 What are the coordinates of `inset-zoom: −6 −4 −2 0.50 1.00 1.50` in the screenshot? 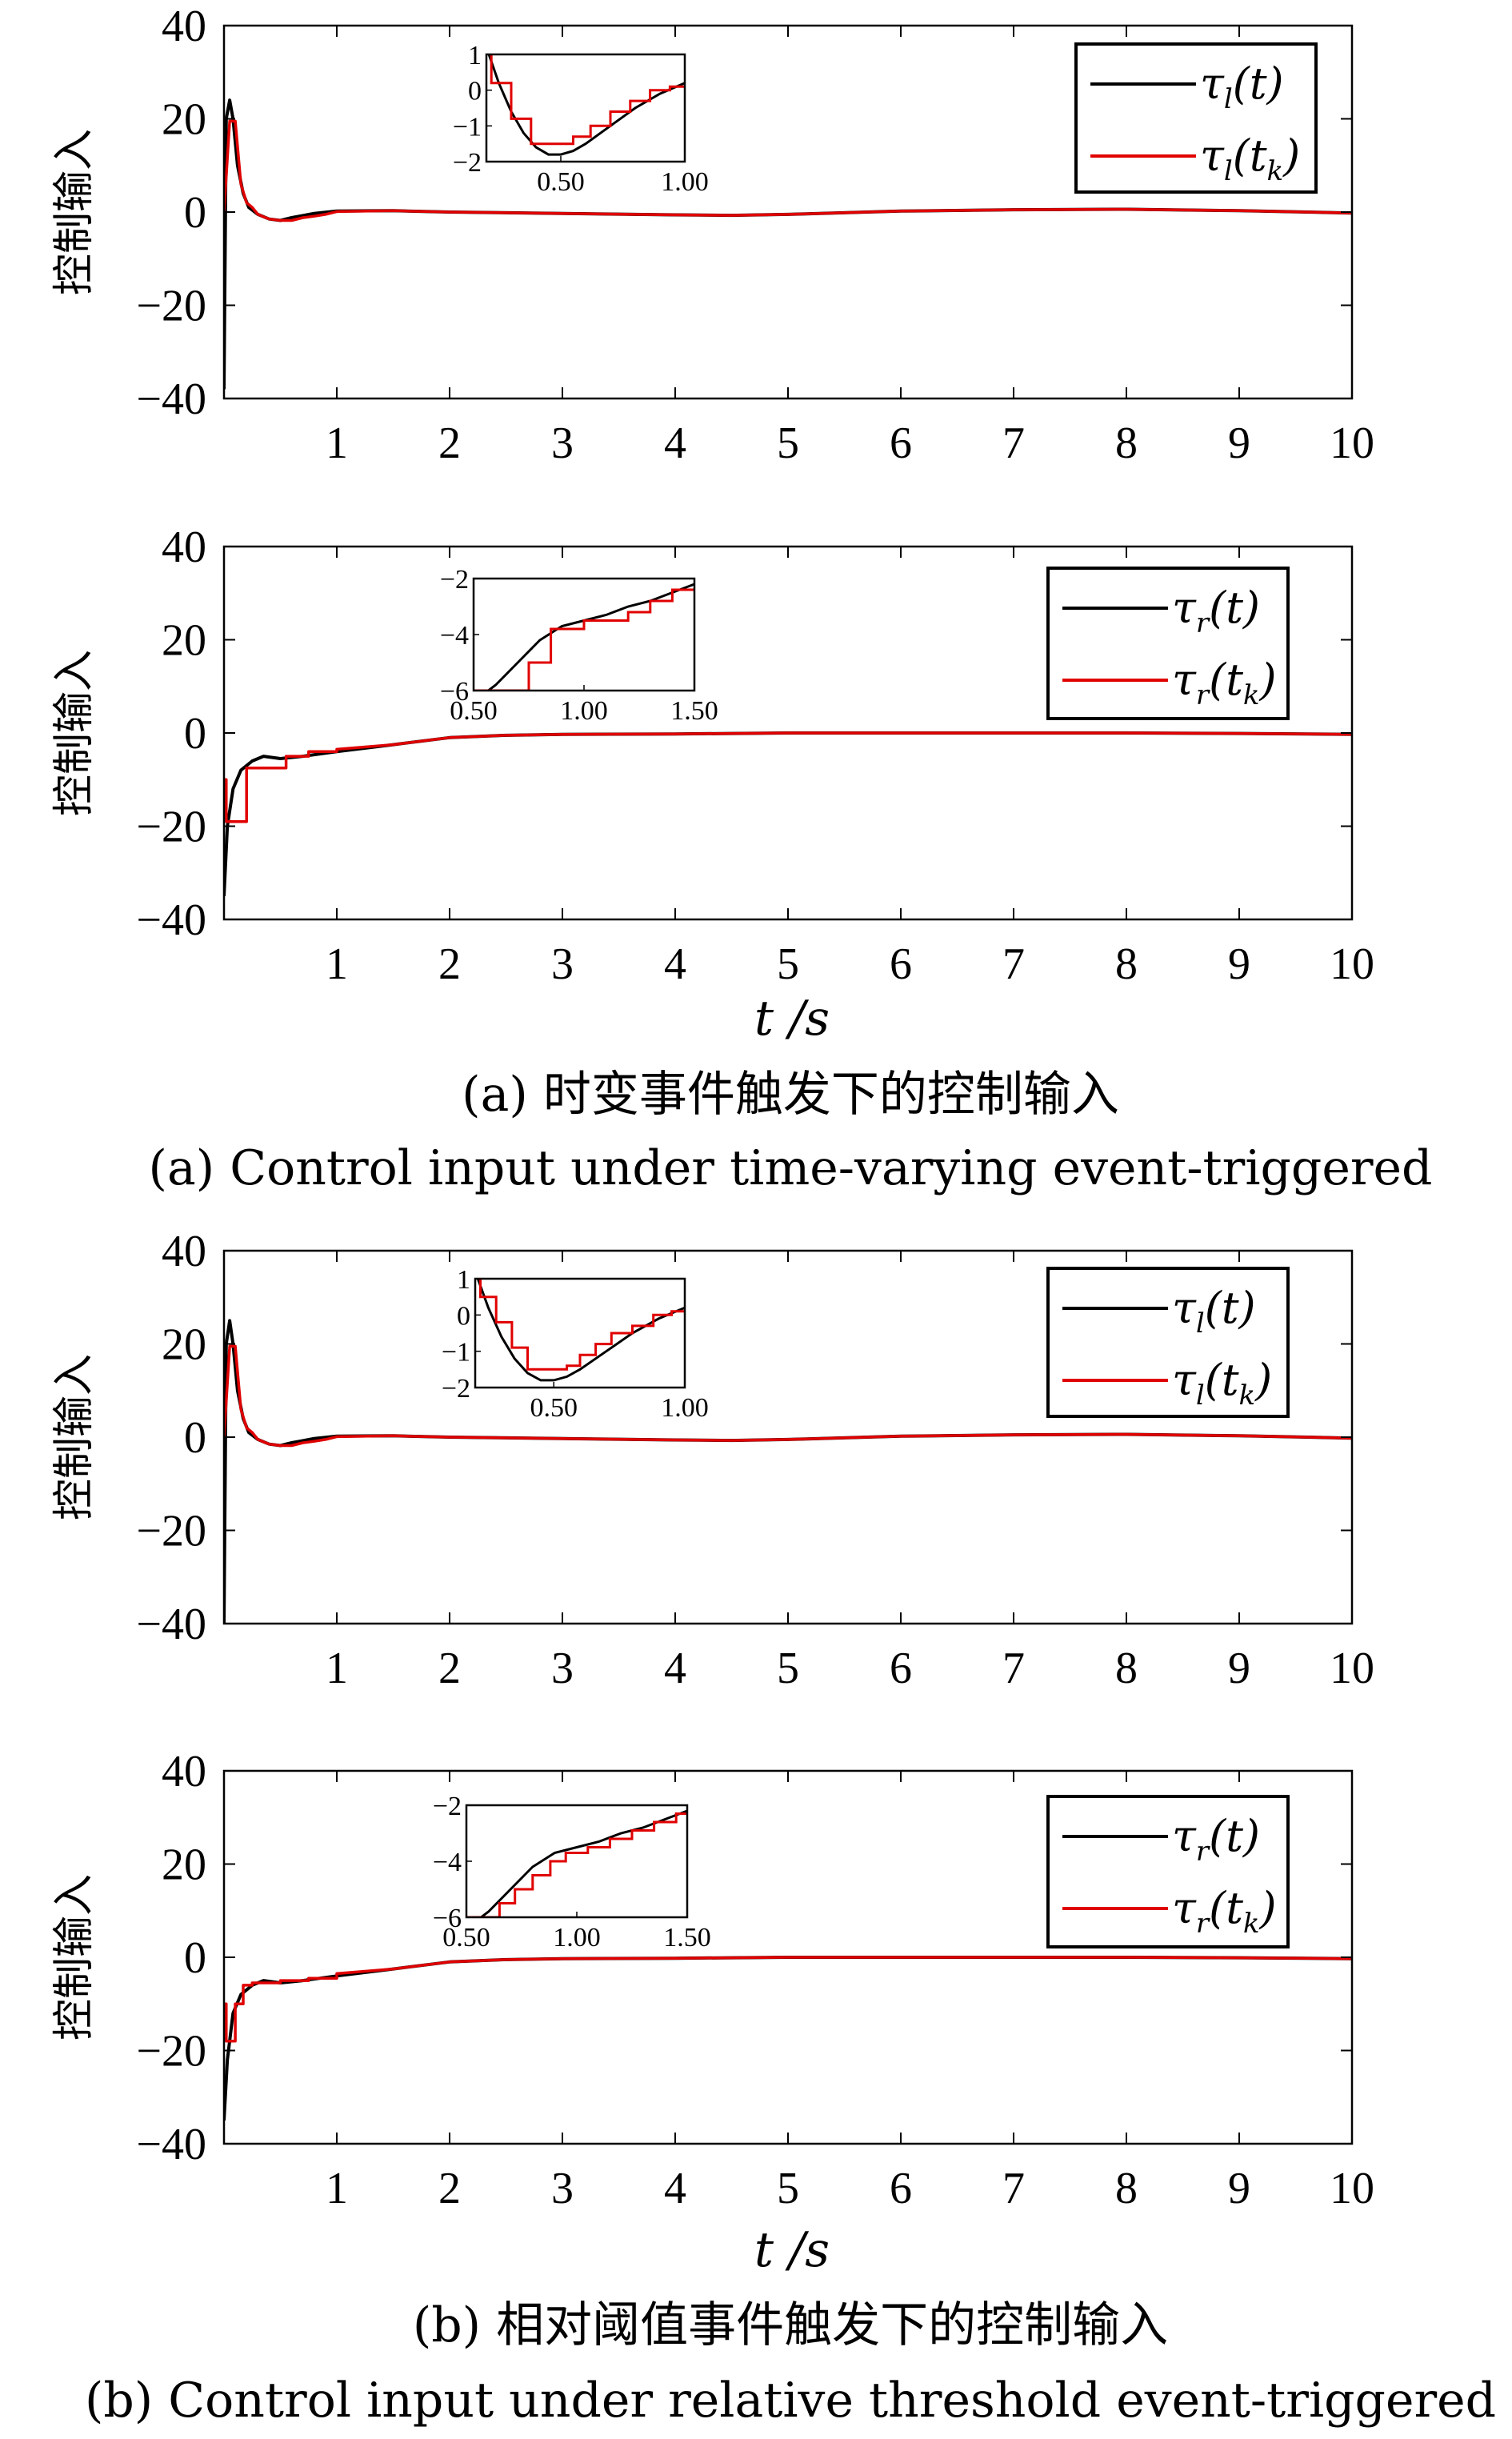 It's located at (572, 1872).